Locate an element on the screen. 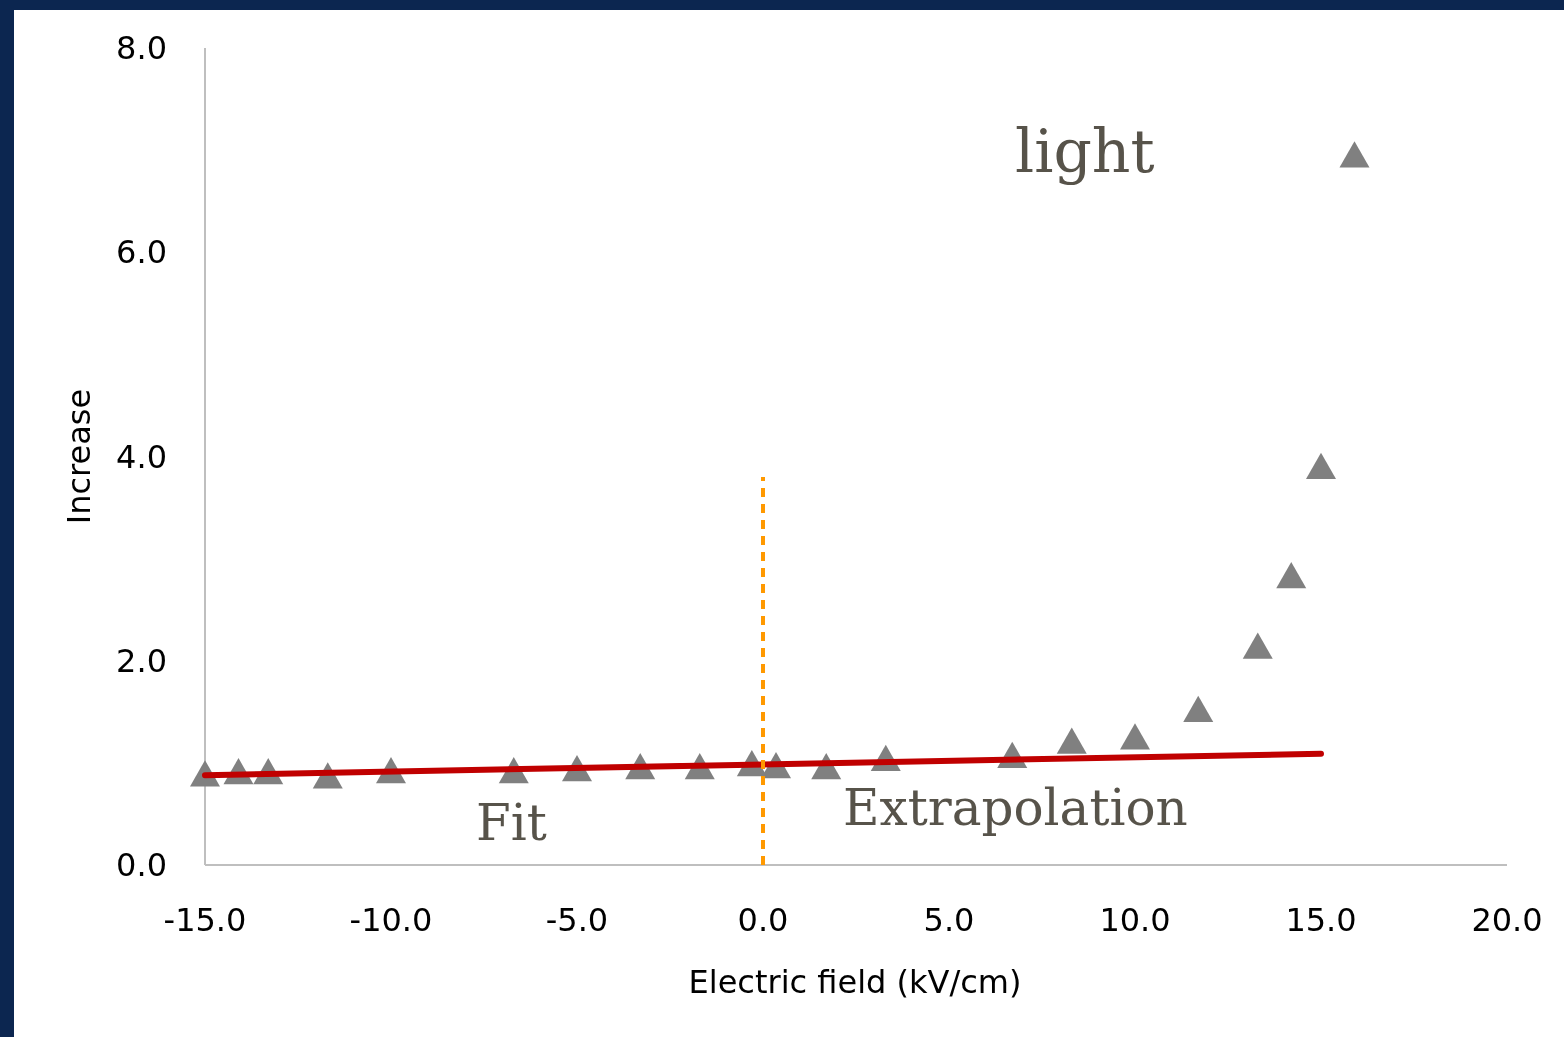 This screenshot has width=1564, height=1037. annotation: Extrapolation is located at coordinates (1015, 808).